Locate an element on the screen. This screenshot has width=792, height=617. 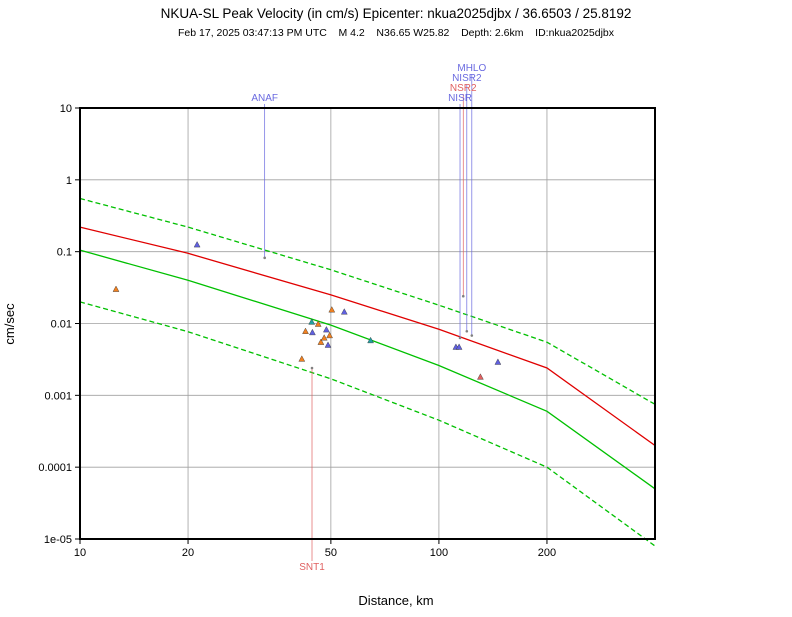
x-tick-label: 100 is located at coordinates (439, 553).